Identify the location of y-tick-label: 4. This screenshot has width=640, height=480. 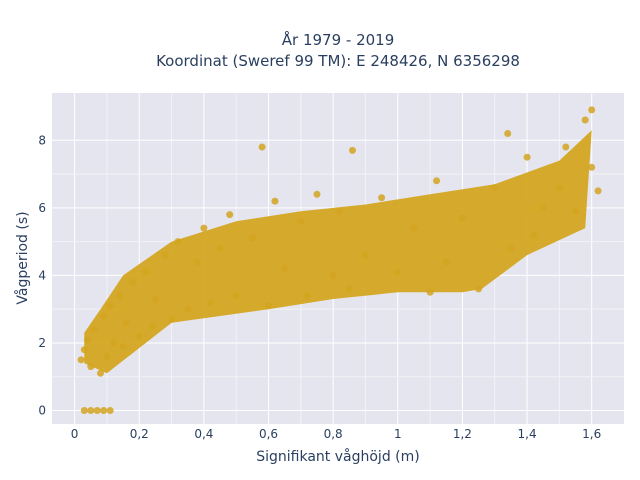
(42, 275).